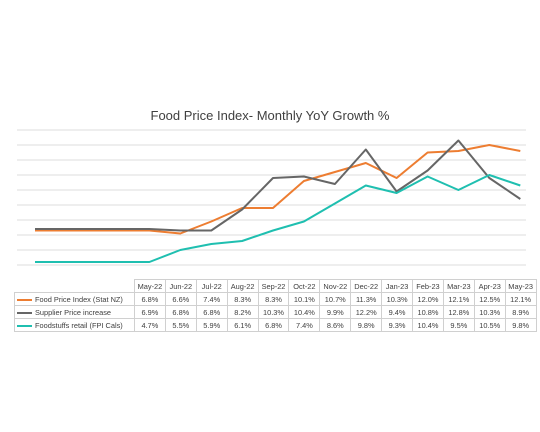 Image resolution: width=540 pixels, height=432 pixels. Describe the element at coordinates (79, 299) in the screenshot. I see `series-name-text: Food Price Index (Stat NZ)` at that location.